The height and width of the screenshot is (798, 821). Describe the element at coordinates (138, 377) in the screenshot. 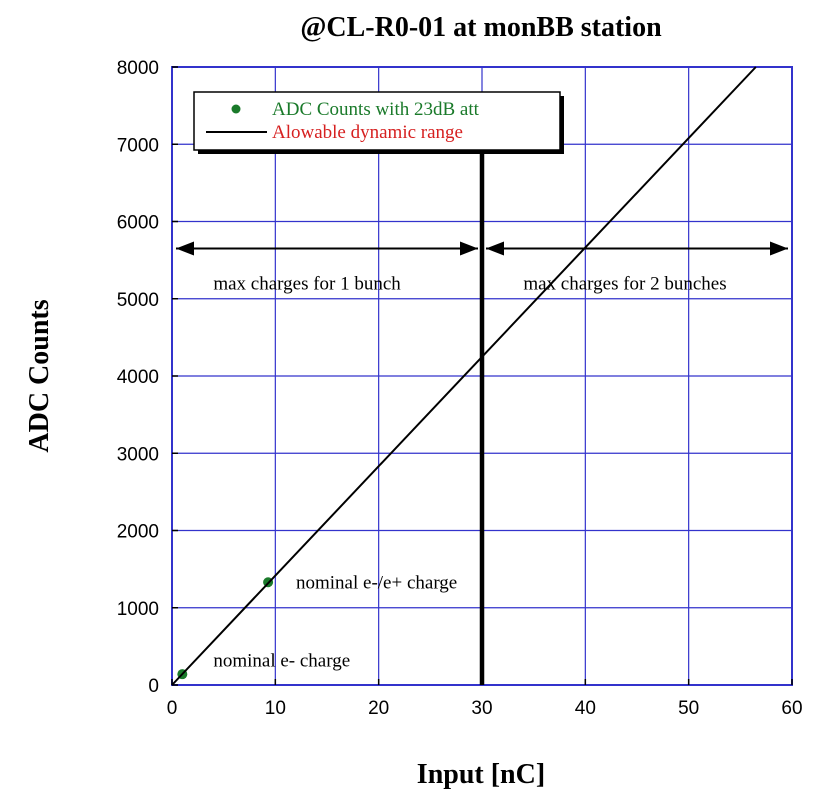

I see `y-tick-label: 4000` at that location.